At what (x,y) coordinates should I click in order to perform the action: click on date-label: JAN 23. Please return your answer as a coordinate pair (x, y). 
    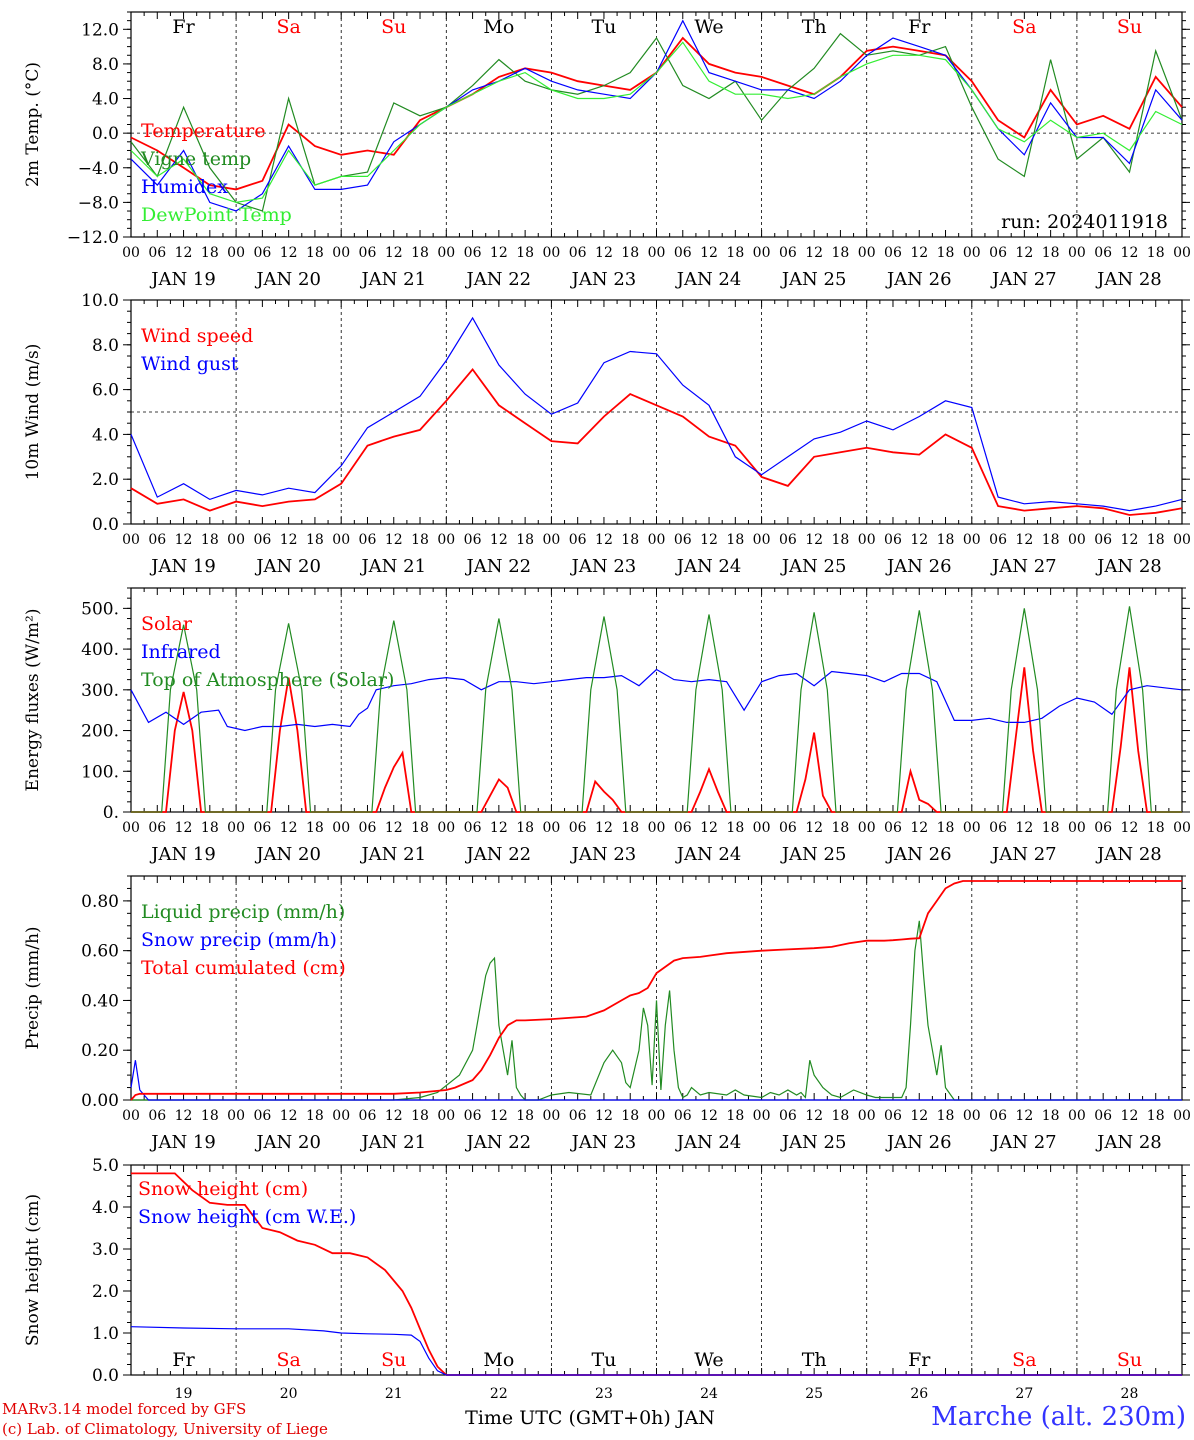
    Looking at the image, I should click on (603, 566).